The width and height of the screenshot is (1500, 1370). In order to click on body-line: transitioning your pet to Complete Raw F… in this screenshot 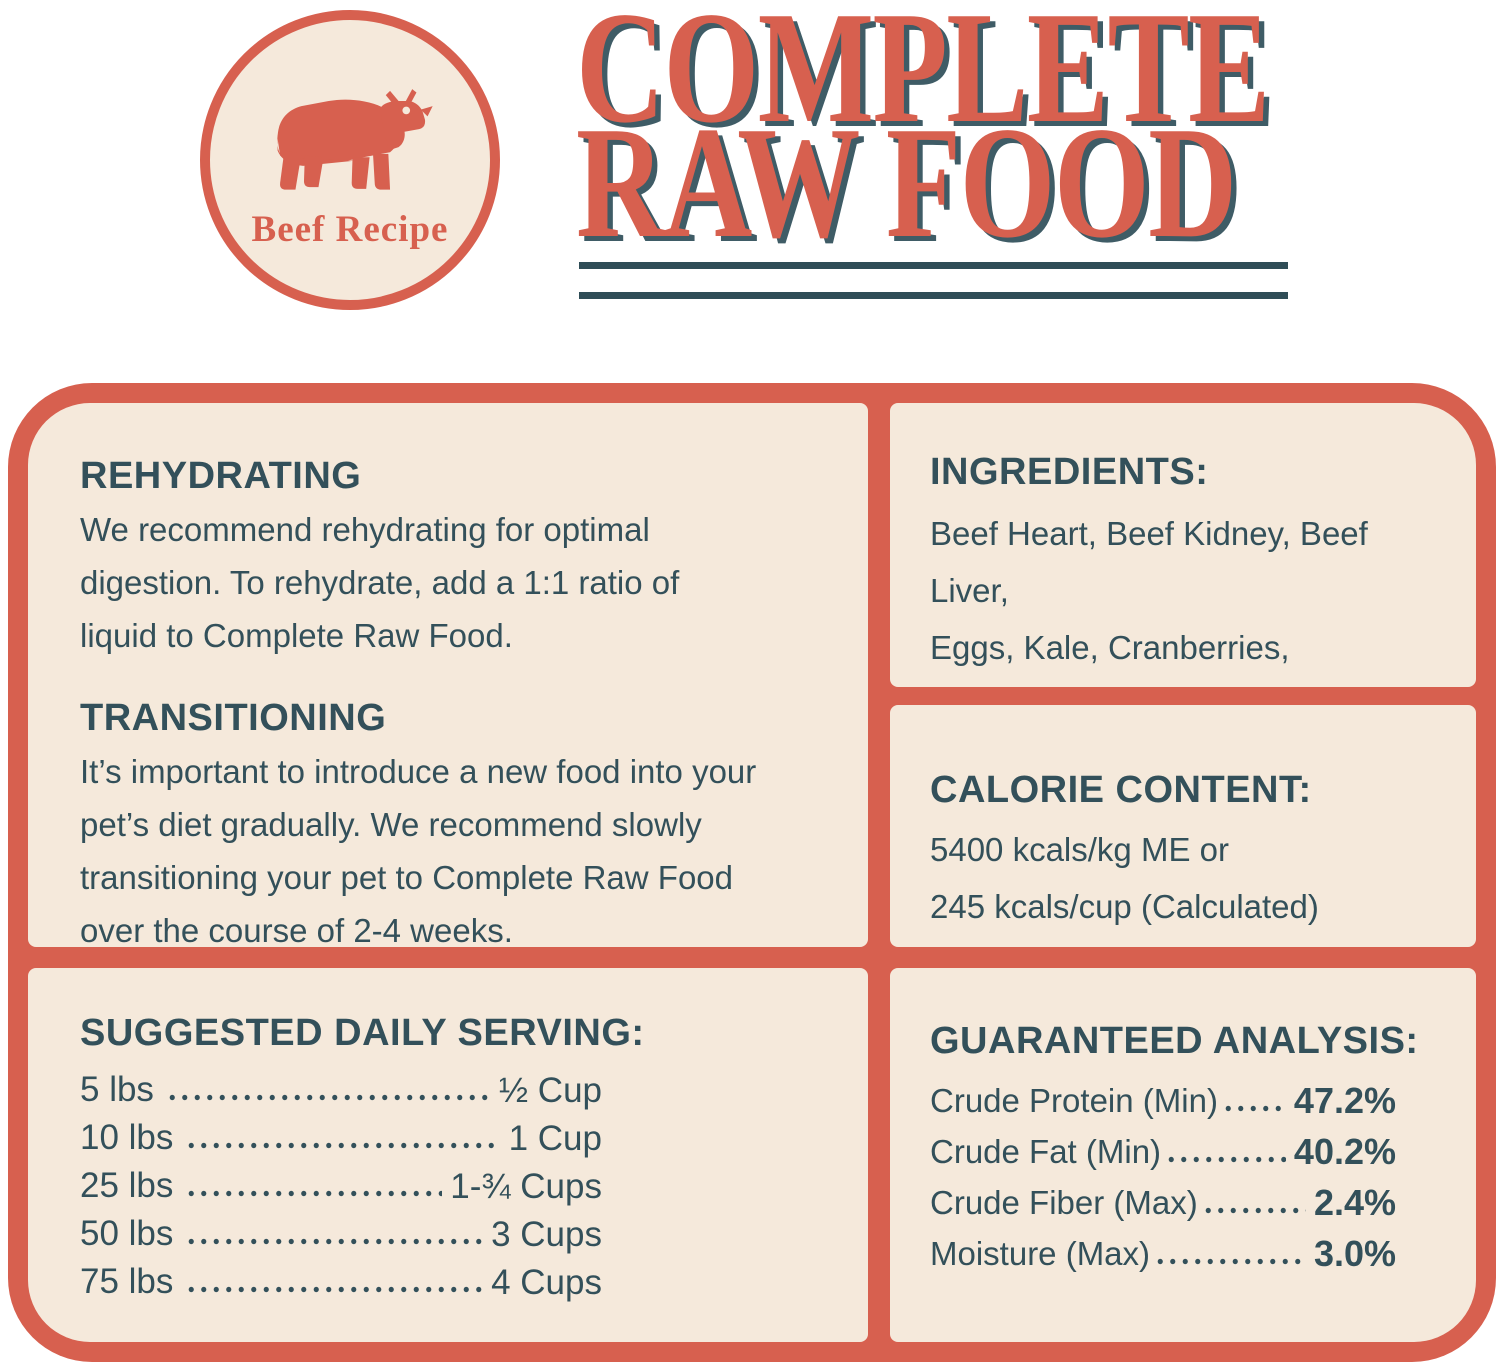, I will do `click(407, 877)`.